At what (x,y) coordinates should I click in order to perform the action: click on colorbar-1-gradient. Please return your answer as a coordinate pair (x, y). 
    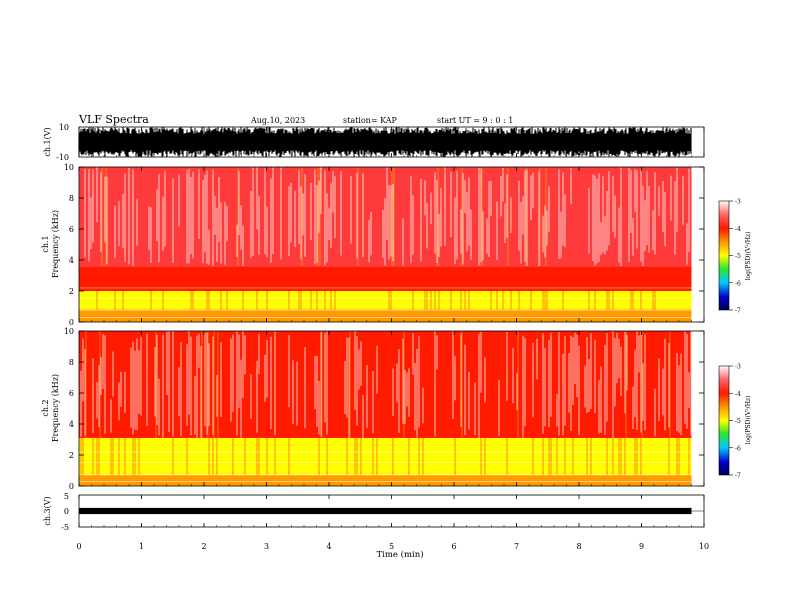
    Looking at the image, I should click on (724, 255).